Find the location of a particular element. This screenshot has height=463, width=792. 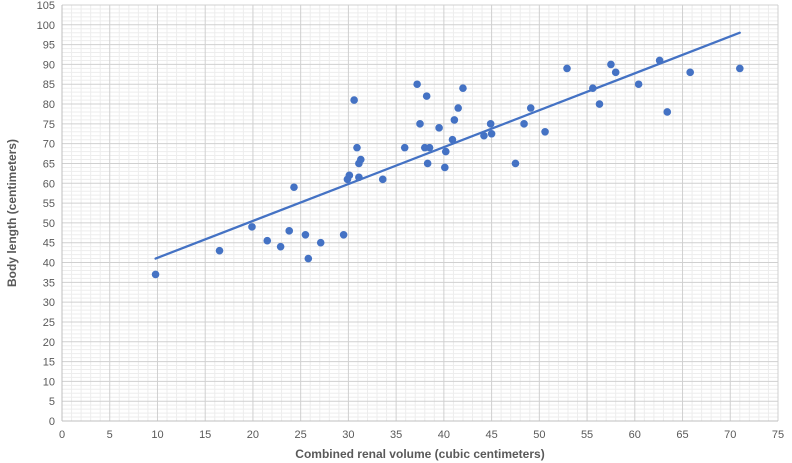

x-tick-label: 25 is located at coordinates (301, 435).